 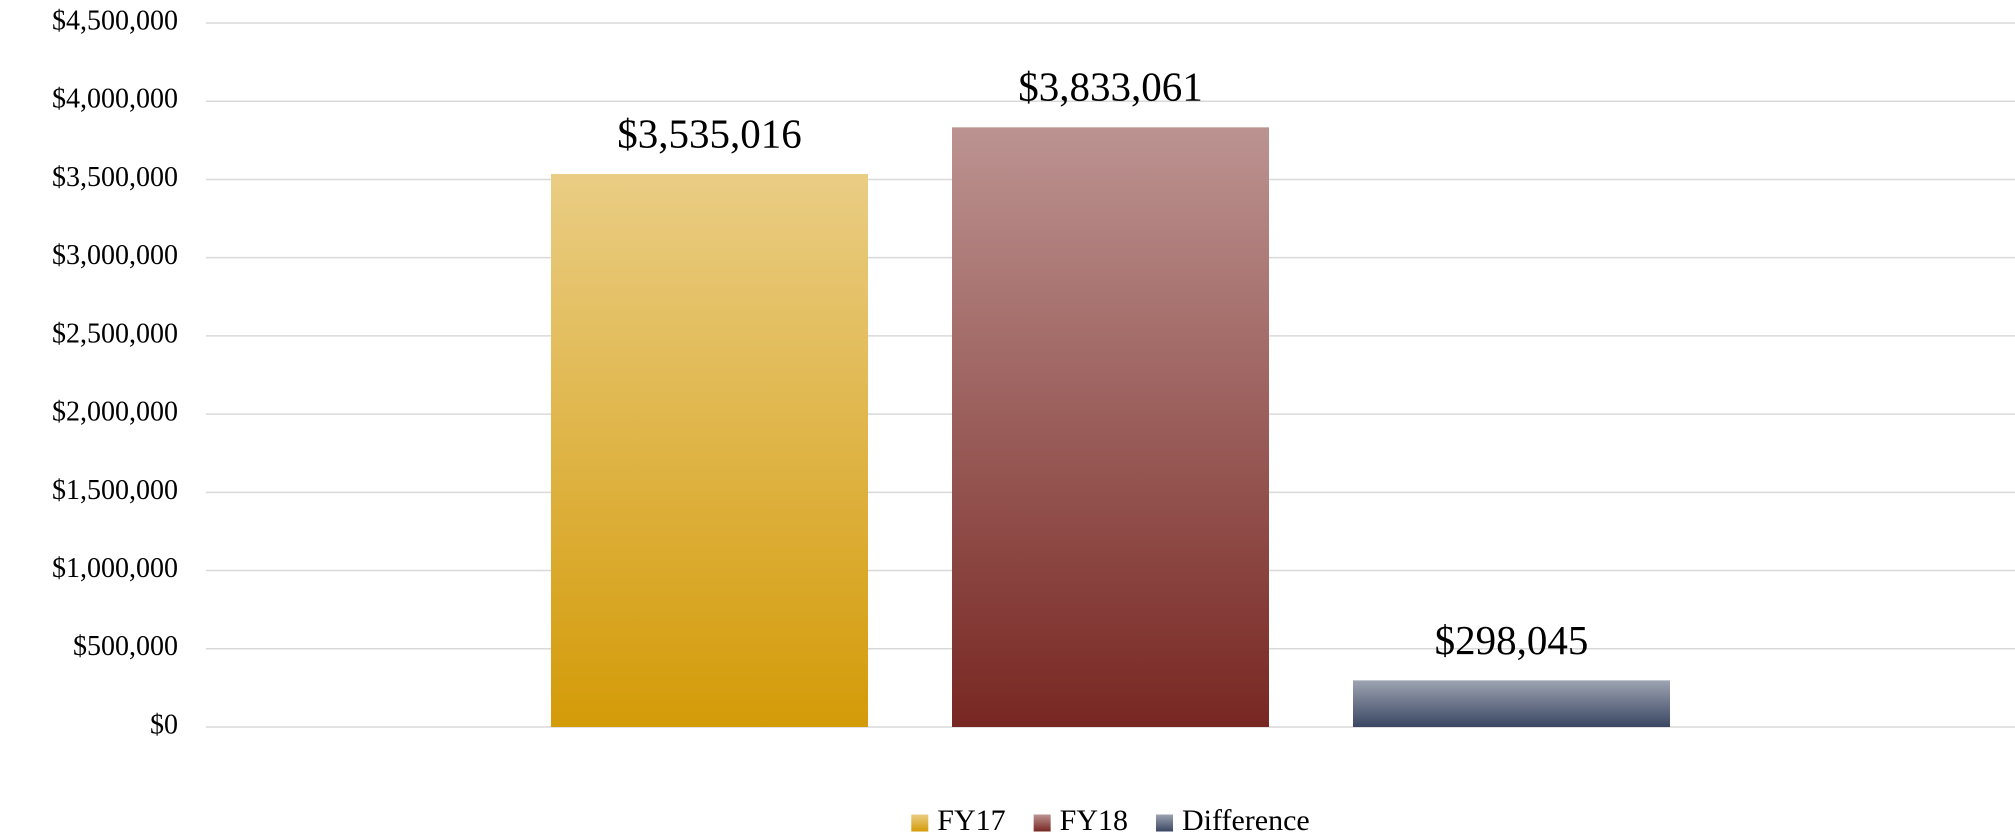 What do you see at coordinates (115, 333) in the screenshot?
I see `y-tick-label: $2,500,000` at bounding box center [115, 333].